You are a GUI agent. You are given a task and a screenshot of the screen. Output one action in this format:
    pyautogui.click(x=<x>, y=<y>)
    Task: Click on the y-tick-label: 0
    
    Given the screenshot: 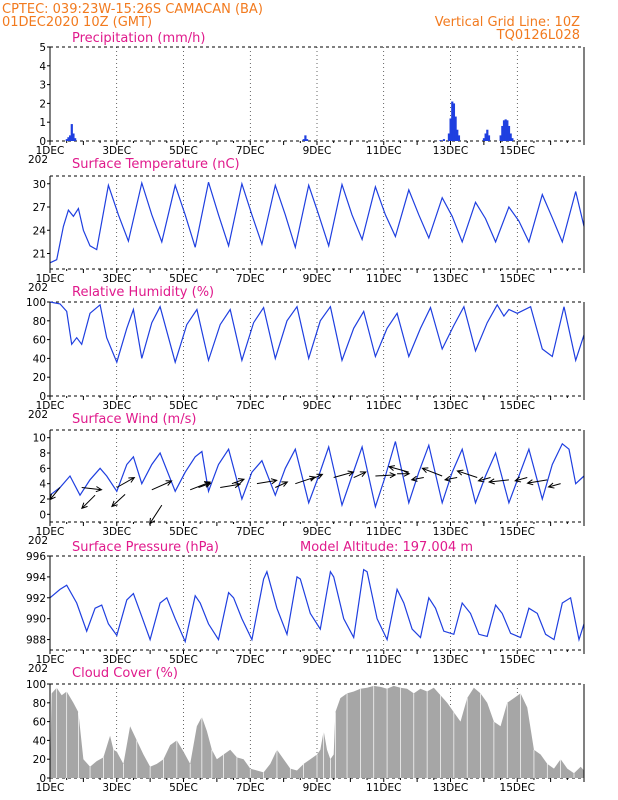 What is the action you would take?
    pyautogui.click(x=42, y=397)
    